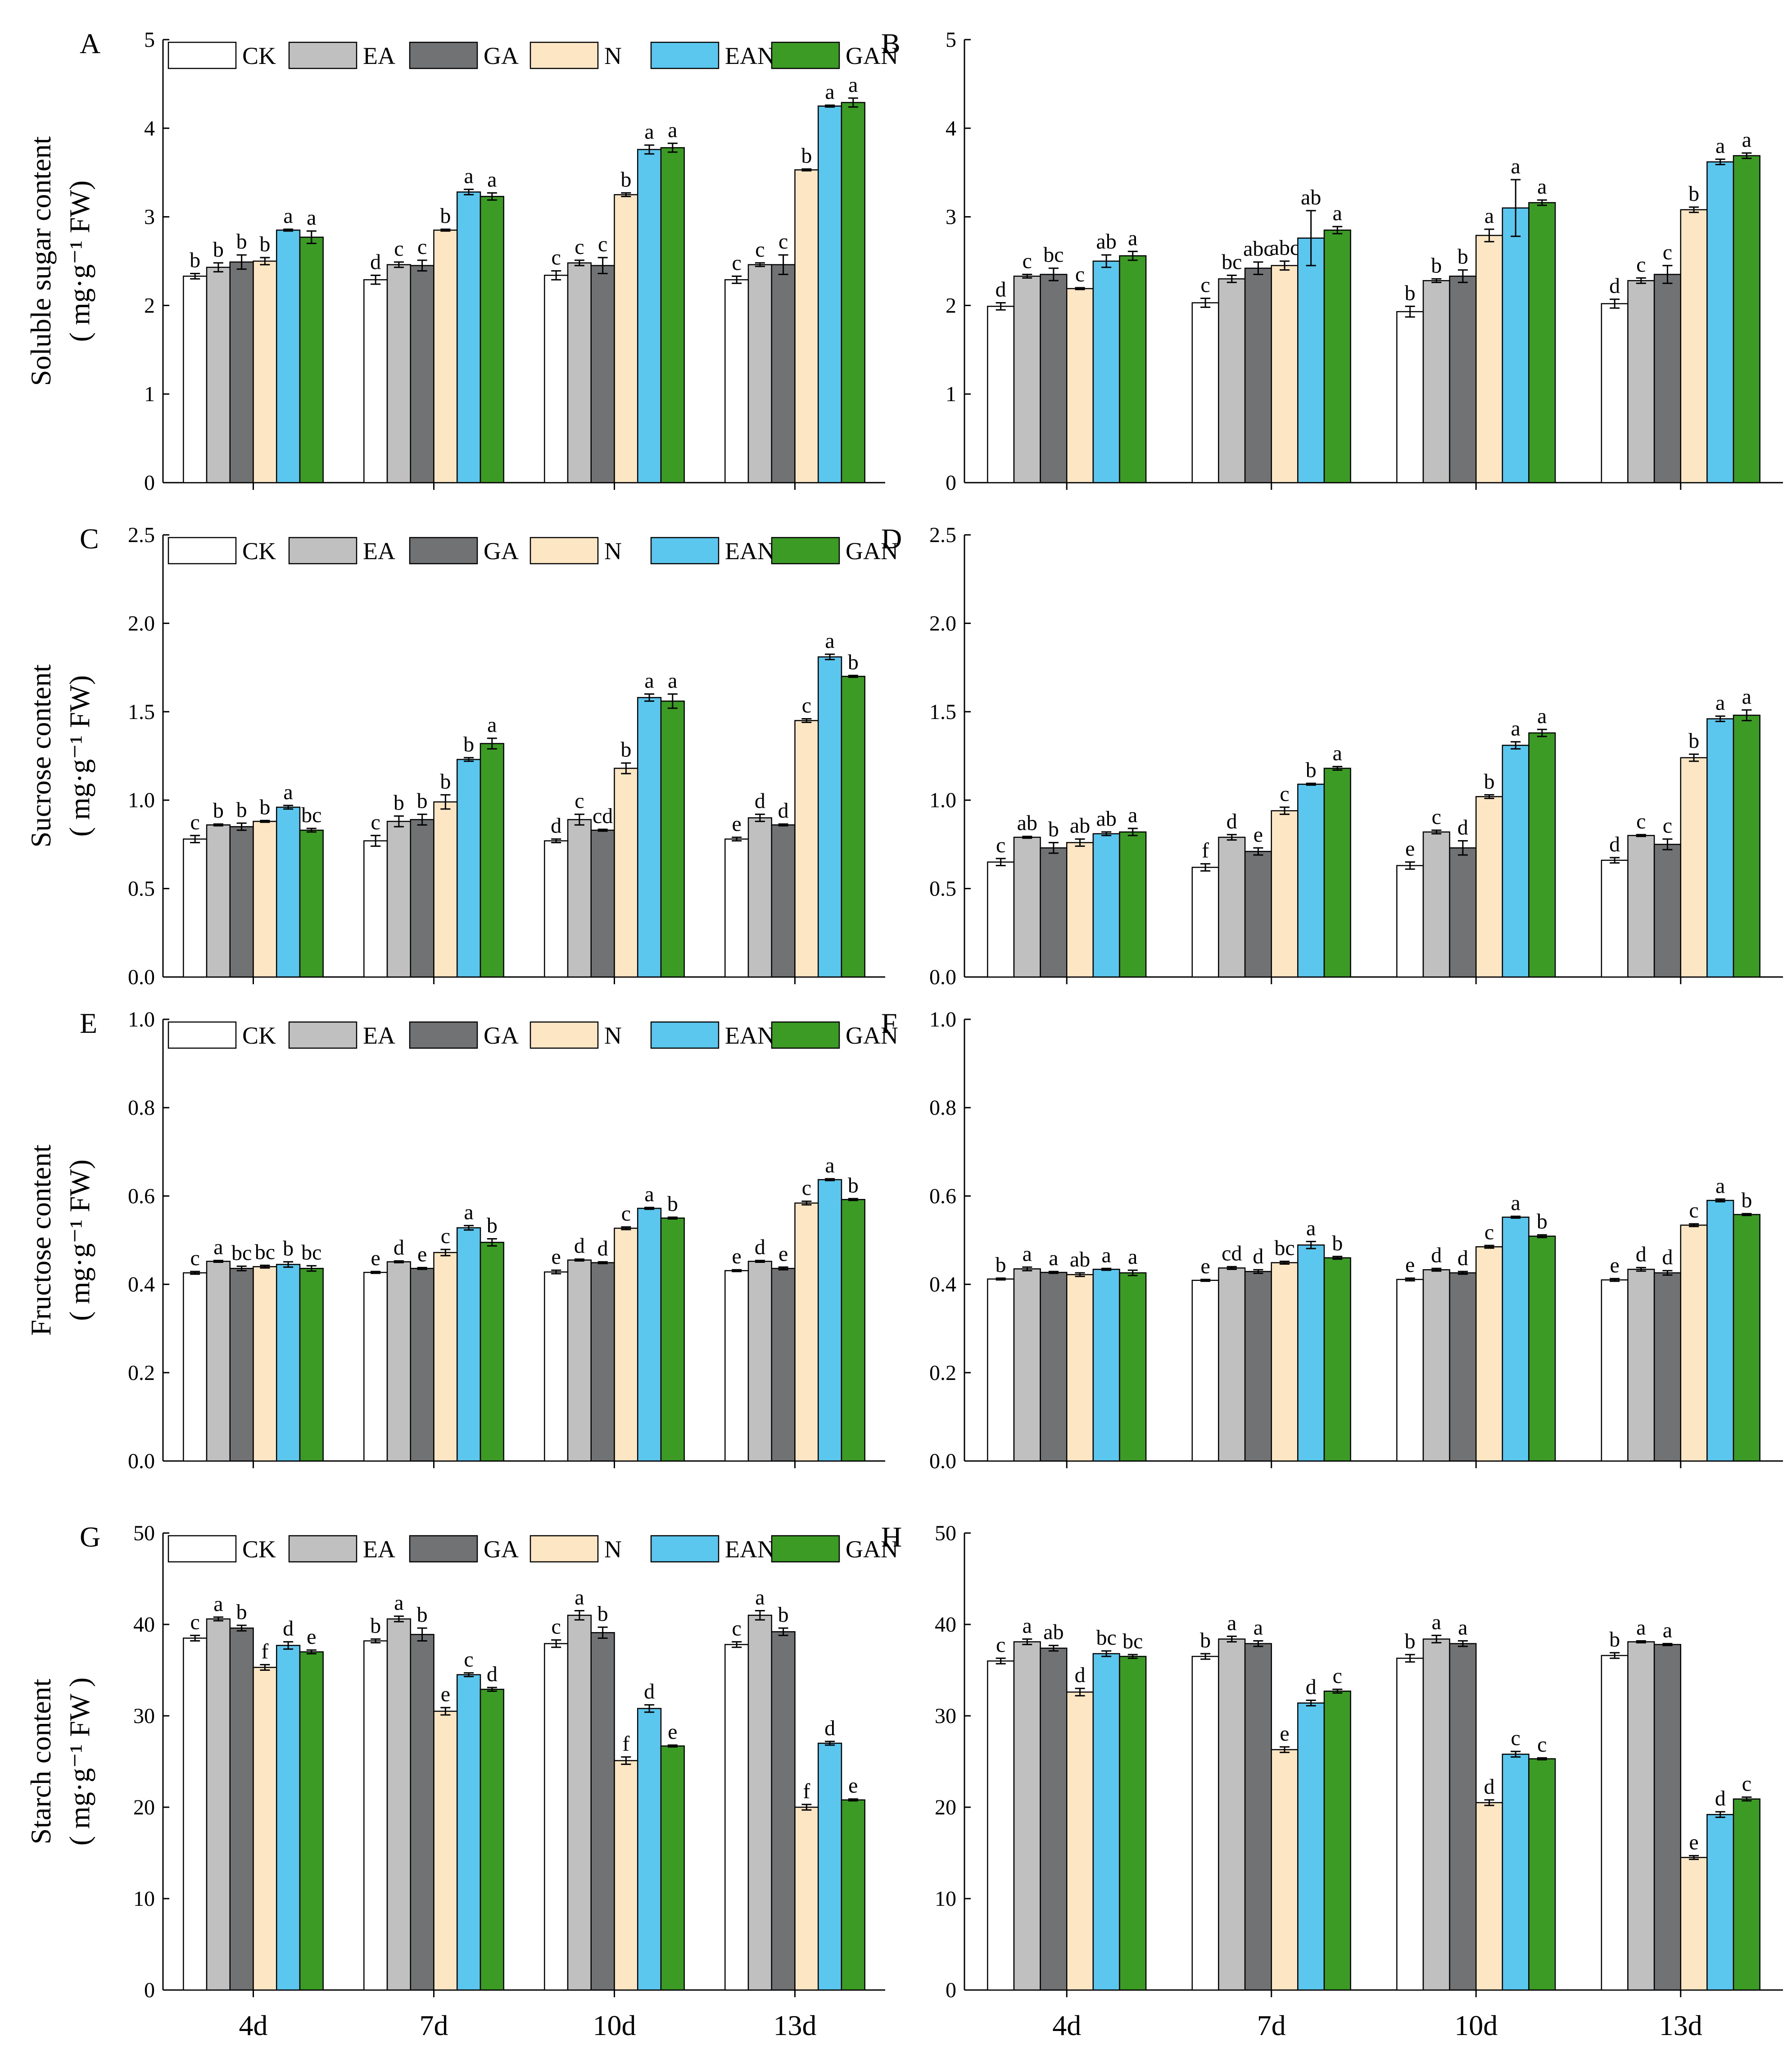 This screenshot has height=2058, width=1792. What do you see at coordinates (942, 535) in the screenshot?
I see `y-tick-label-d: 2.5` at bounding box center [942, 535].